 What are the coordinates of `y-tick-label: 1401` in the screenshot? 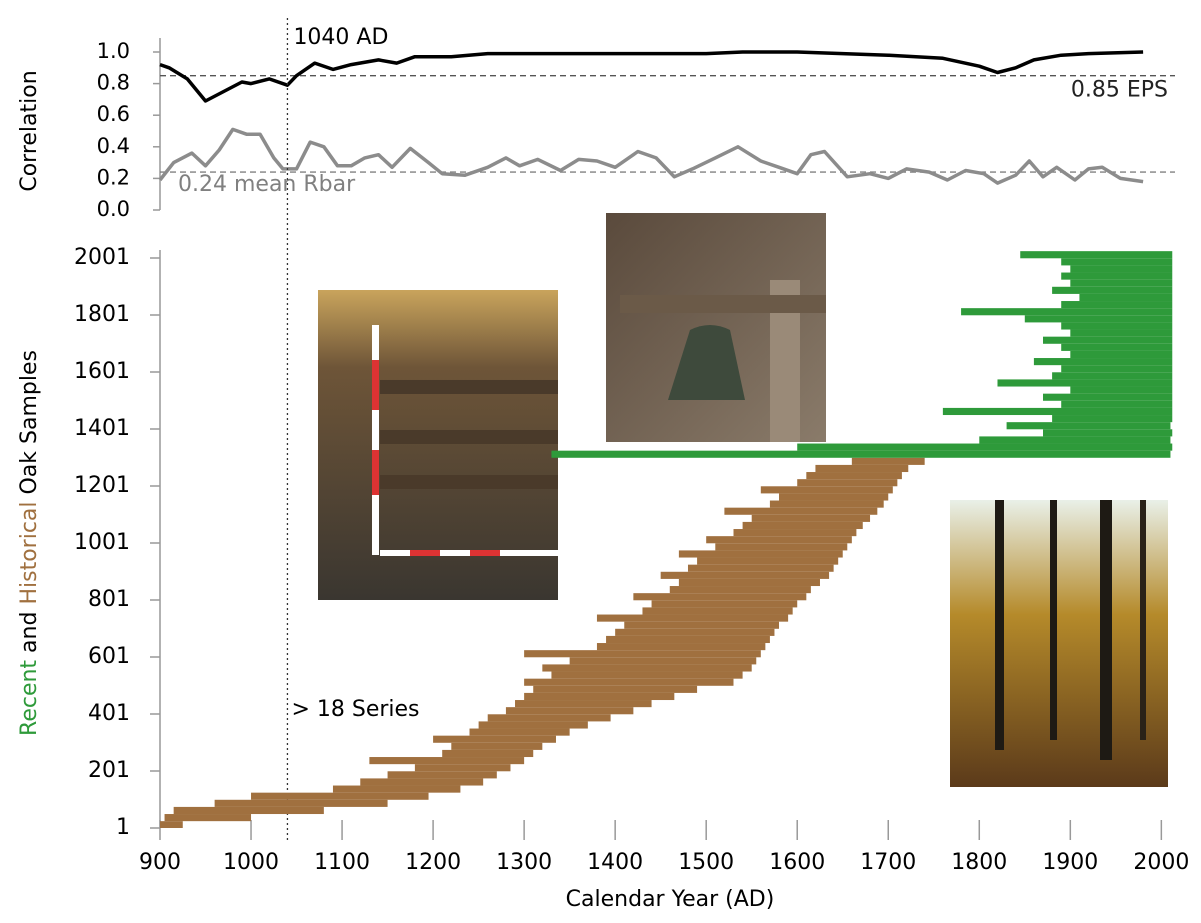 It's located at (102, 428).